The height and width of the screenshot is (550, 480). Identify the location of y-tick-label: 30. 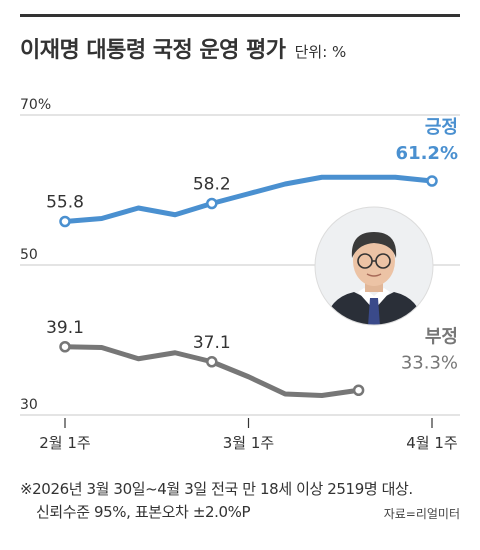
(29, 405).